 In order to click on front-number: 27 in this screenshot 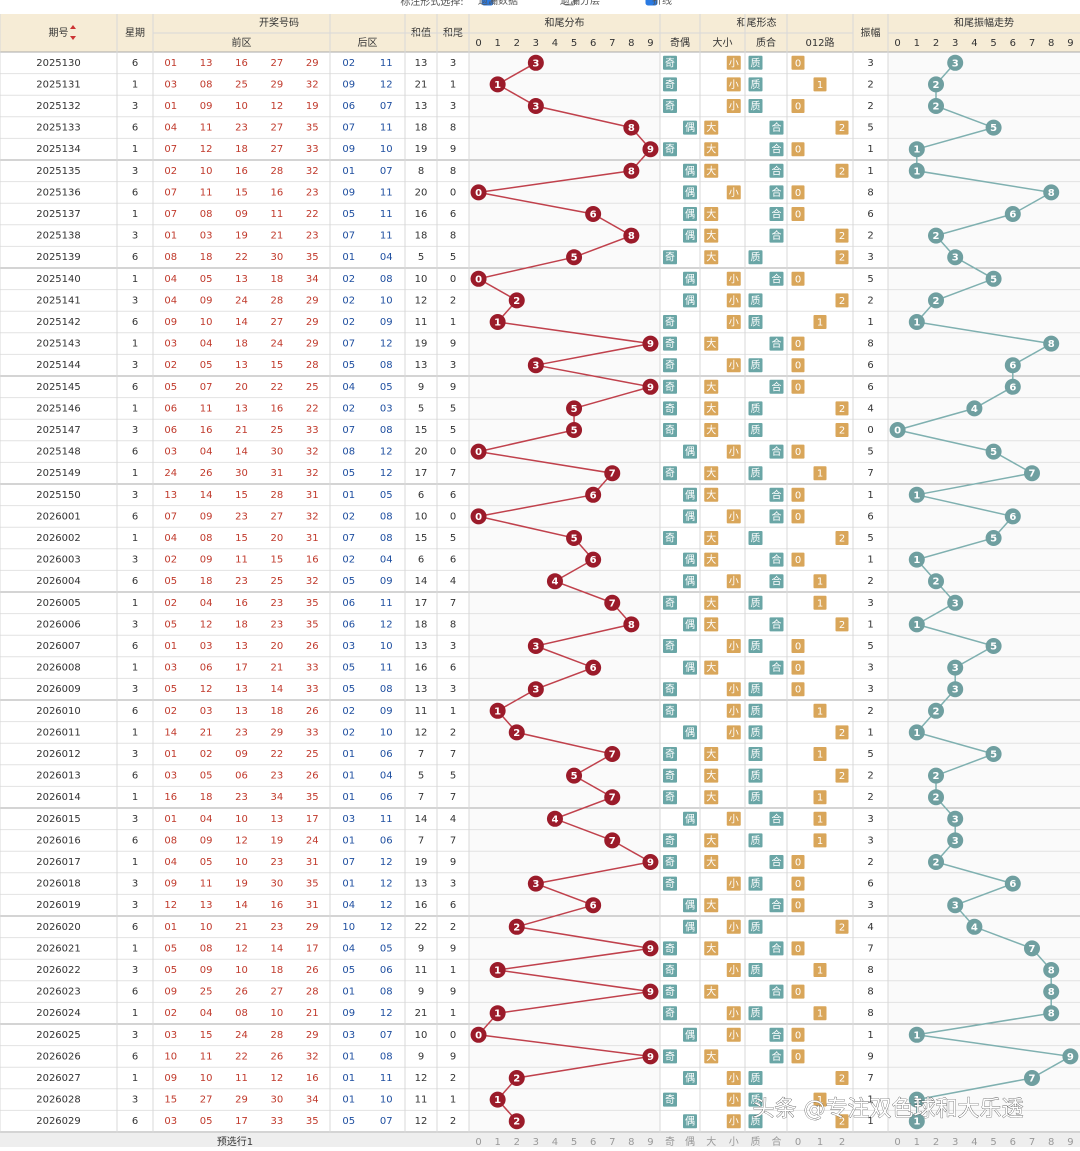, I will do `click(277, 992)`.